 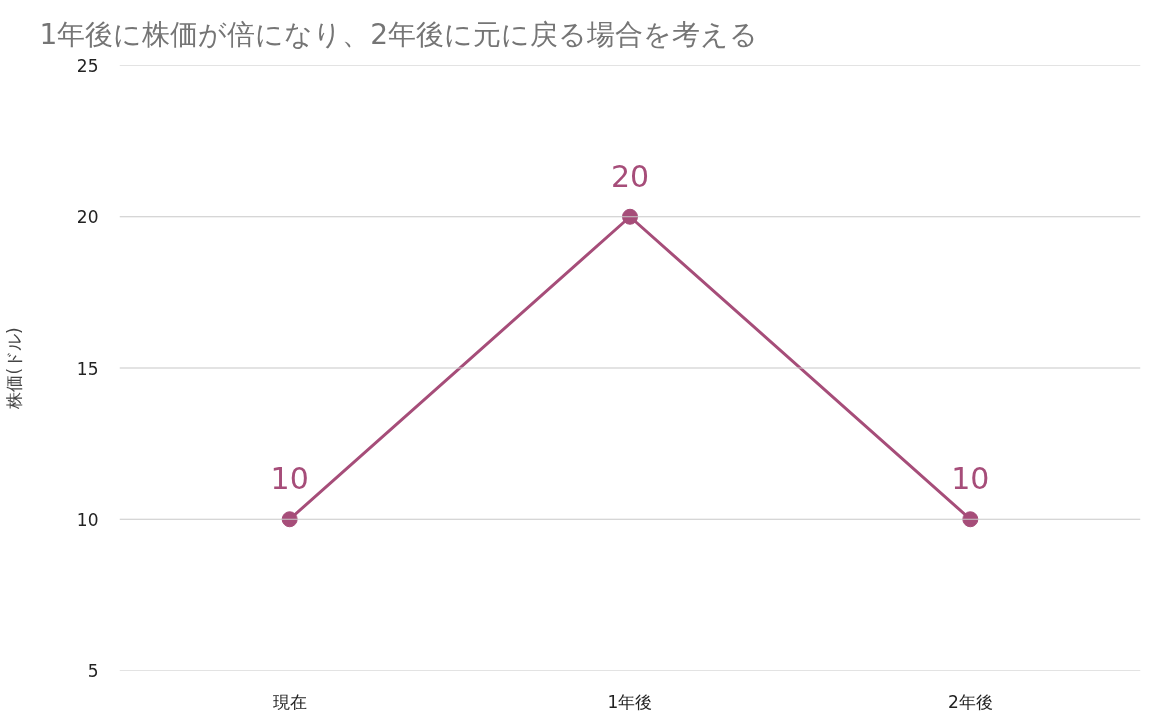 I want to click on y-tick-label: 5, so click(x=93, y=671).